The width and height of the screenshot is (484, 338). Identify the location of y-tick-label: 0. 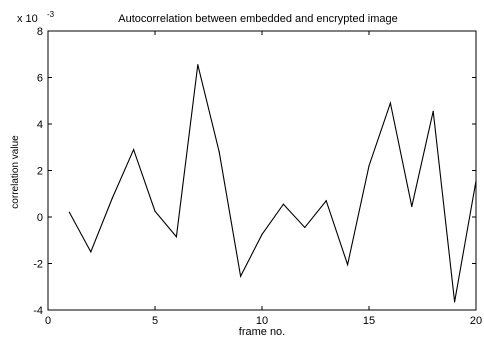
(40, 218).